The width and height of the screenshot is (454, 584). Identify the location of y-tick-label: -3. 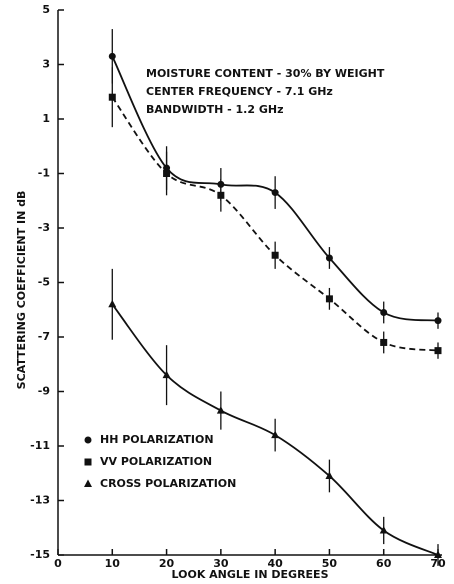
(44, 227).